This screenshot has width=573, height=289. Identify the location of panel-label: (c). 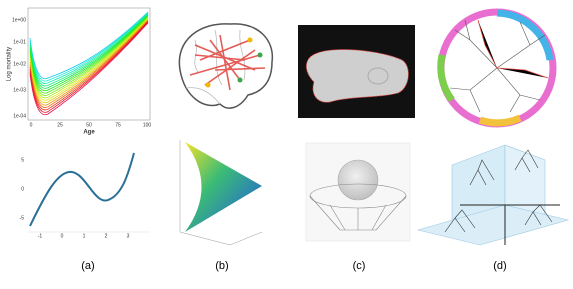
(359, 266).